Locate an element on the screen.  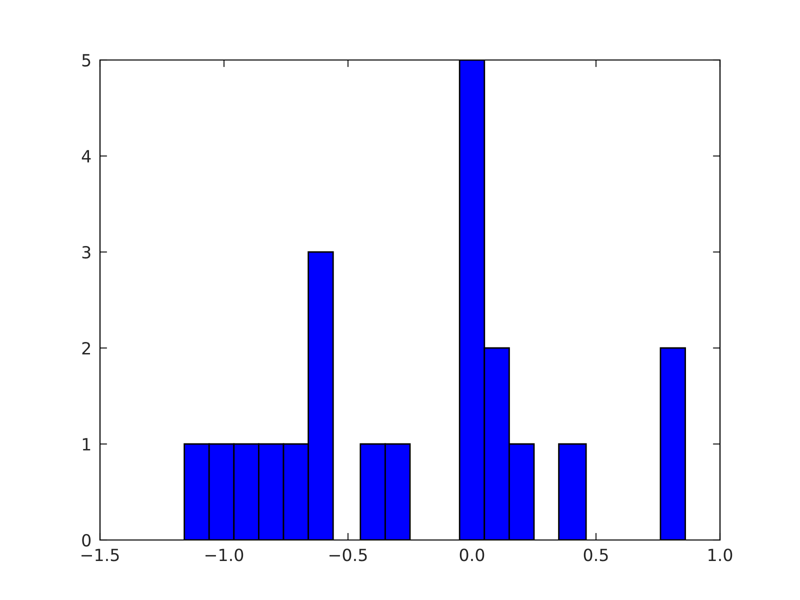
x-tick-label: 0.0 is located at coordinates (472, 555).